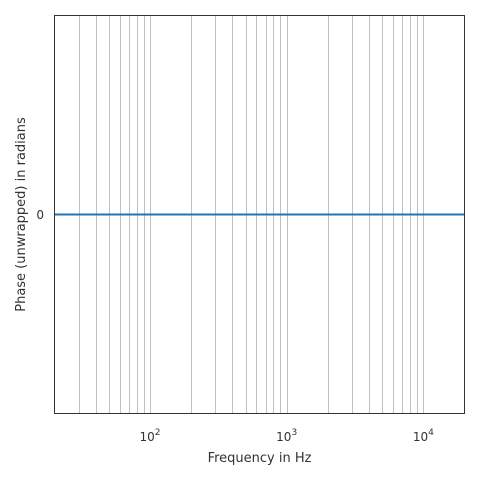  Describe the element at coordinates (423, 436) in the screenshot. I see `x-tick-label: 10⁴` at that location.